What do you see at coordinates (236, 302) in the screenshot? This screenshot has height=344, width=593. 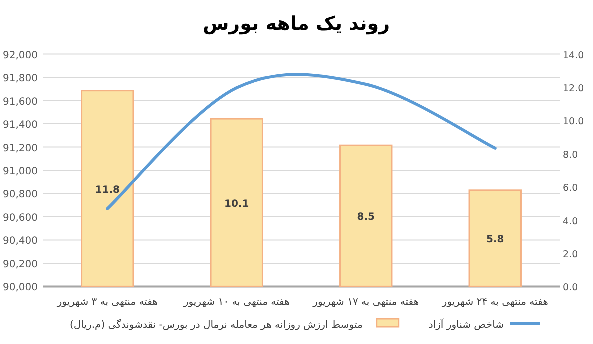 I see `x-tick-label: هفته منتهی به ۱۰ شهریور` at bounding box center [236, 302].